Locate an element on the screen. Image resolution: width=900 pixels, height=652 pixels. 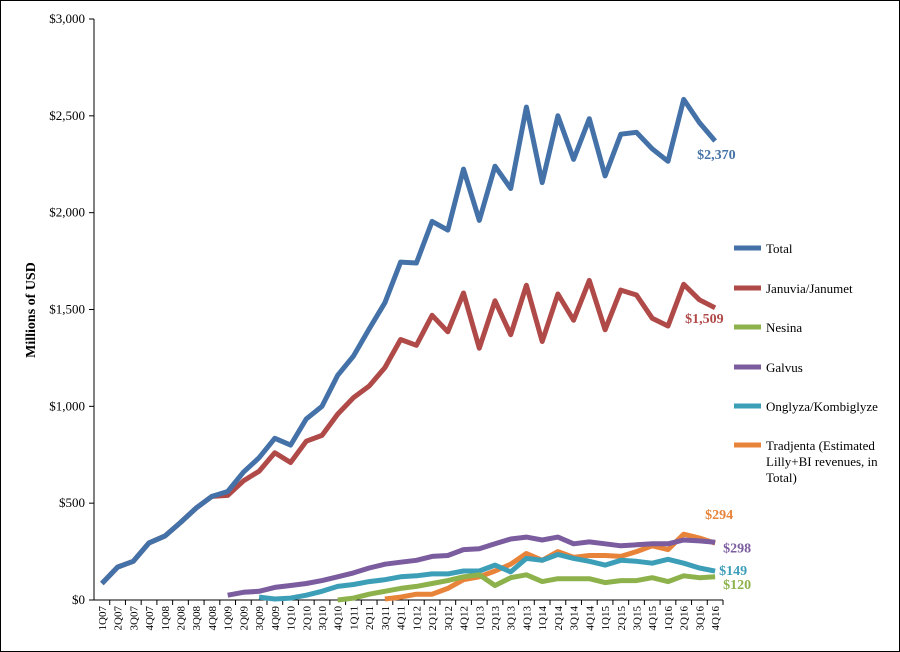
x-tick-label: 4Q08 is located at coordinates (213, 618).